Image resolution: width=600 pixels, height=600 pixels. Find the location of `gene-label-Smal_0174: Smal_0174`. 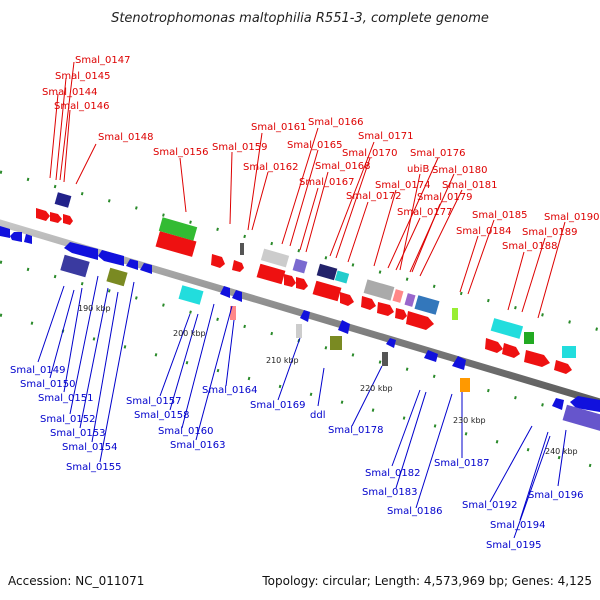

gene-label-Smal_0174: Smal_0174 is located at coordinates (402, 185).